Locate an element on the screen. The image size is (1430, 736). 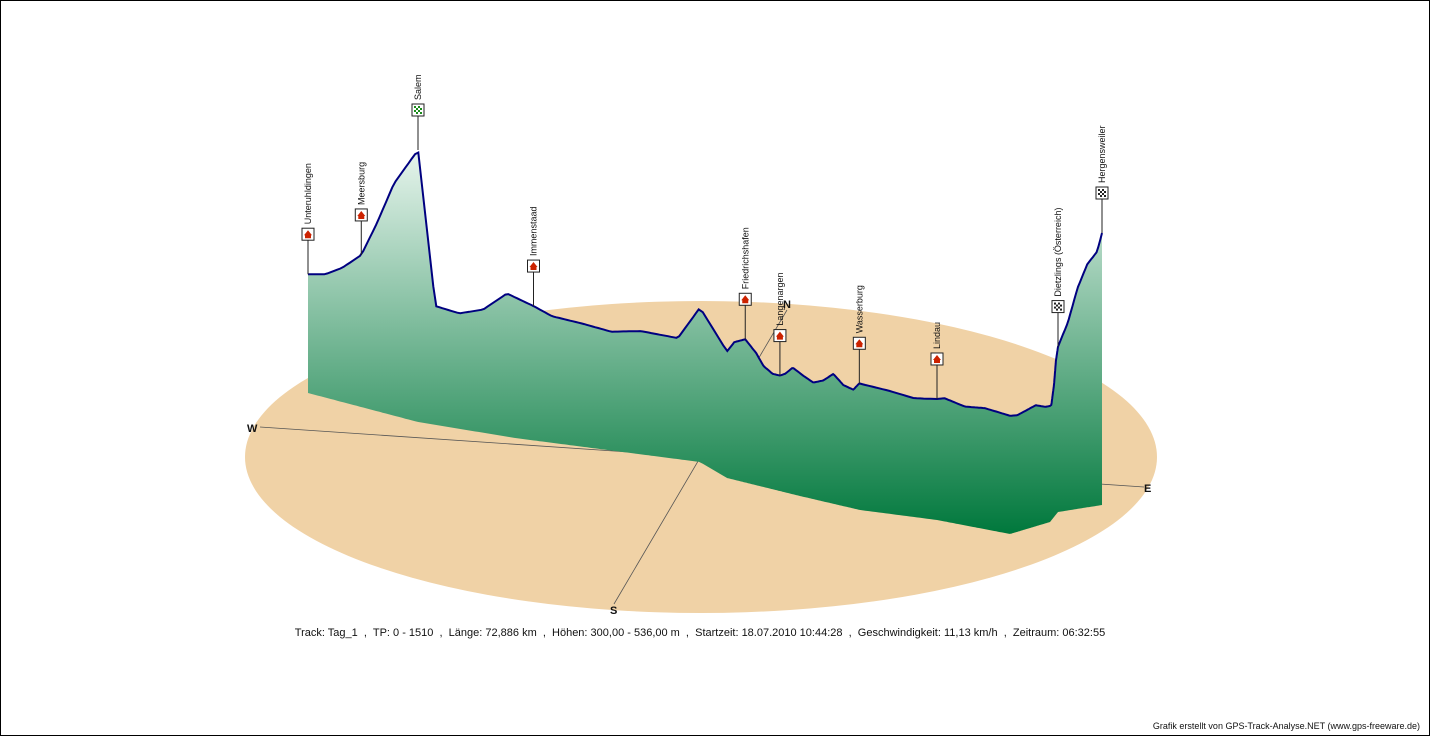
waypoint-label: Meersburg is located at coordinates (361, 183).